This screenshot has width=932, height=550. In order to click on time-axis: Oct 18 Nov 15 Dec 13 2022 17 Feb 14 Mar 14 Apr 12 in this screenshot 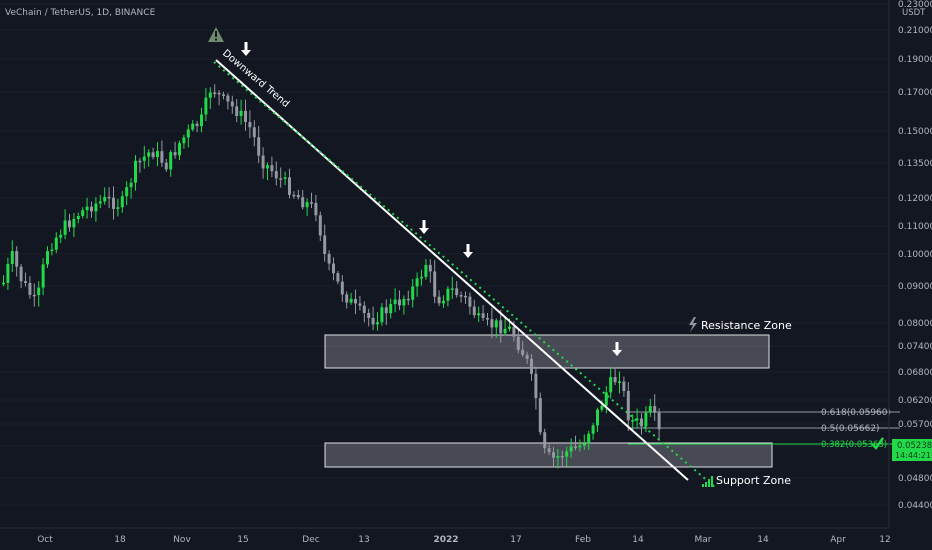, I will do `click(445, 536)`.